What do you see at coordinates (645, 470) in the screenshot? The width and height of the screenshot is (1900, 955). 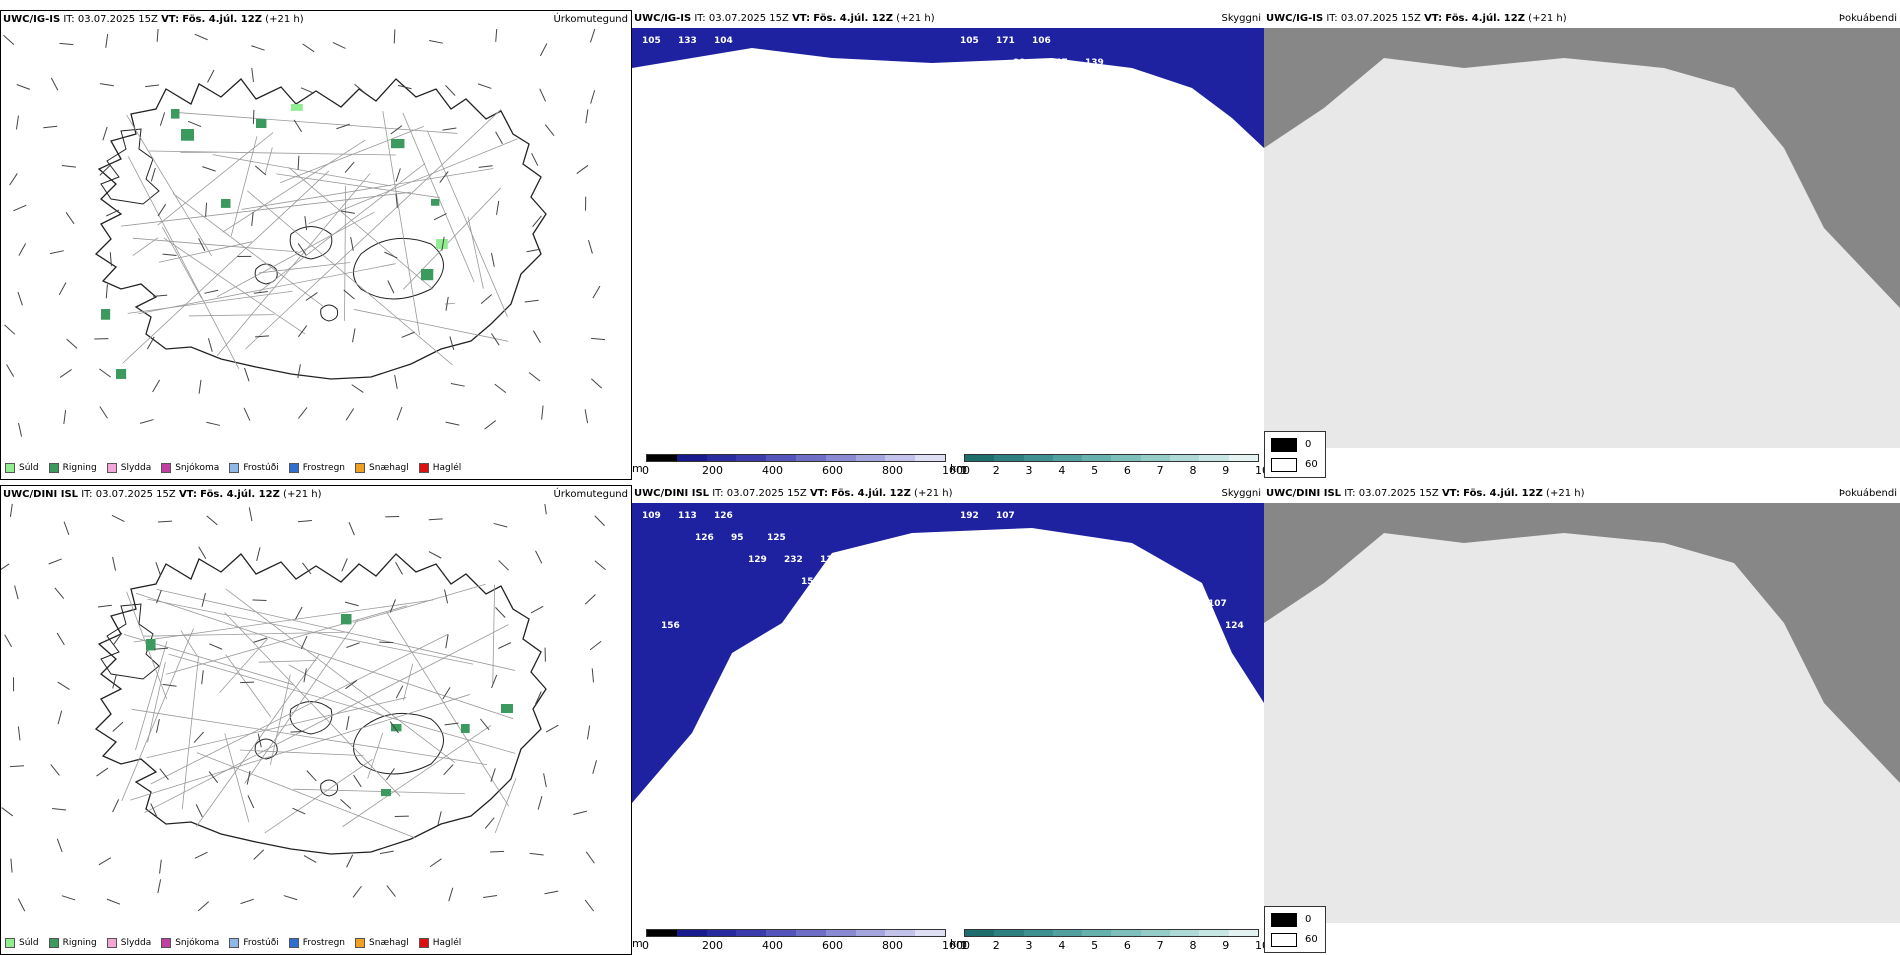 I see `cloudbase-tick: 0` at bounding box center [645, 470].